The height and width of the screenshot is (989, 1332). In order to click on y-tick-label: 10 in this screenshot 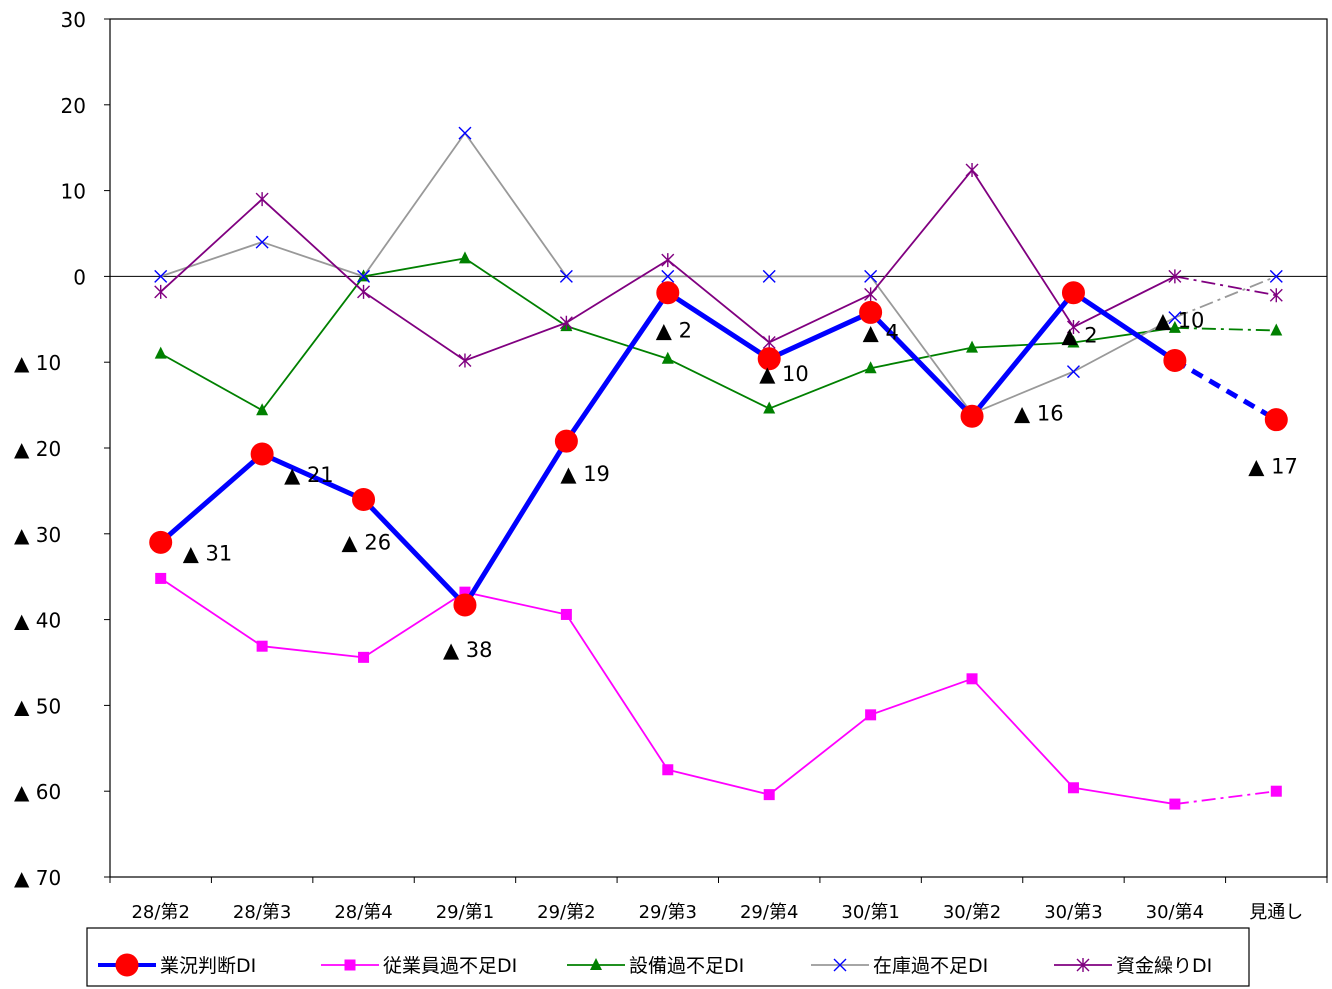, I will do `click(73, 192)`.